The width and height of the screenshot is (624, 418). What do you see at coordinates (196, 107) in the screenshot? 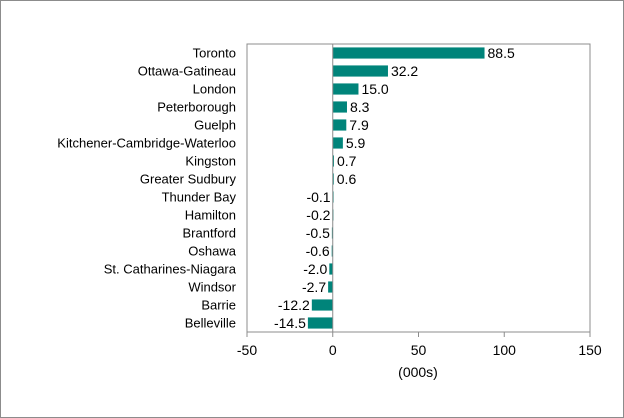
I see `category-label: Peterborough` at bounding box center [196, 107].